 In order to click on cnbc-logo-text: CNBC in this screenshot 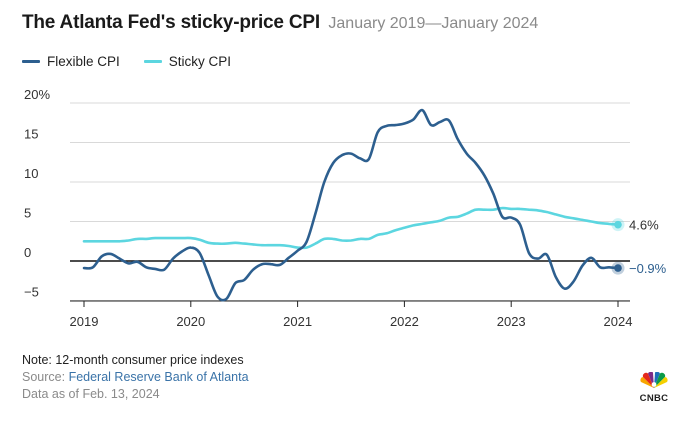, I will do `click(654, 398)`.